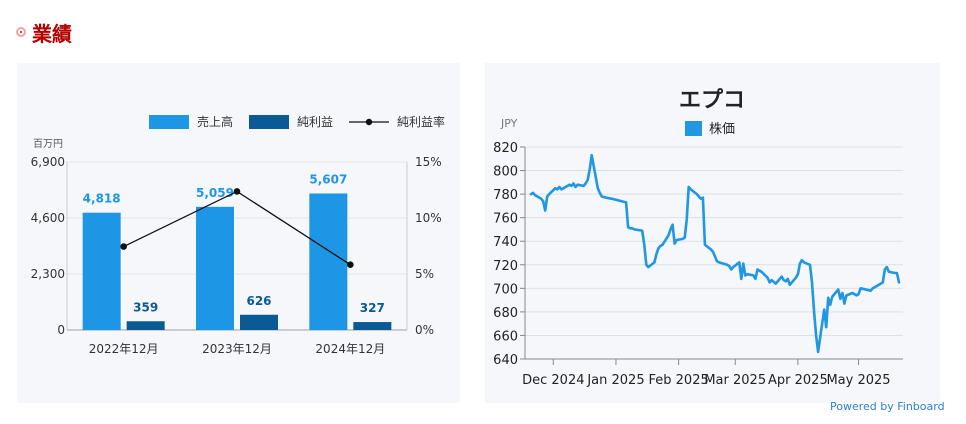 The height and width of the screenshot is (424, 966). I want to click on y-tick-label: 800, so click(505, 172).